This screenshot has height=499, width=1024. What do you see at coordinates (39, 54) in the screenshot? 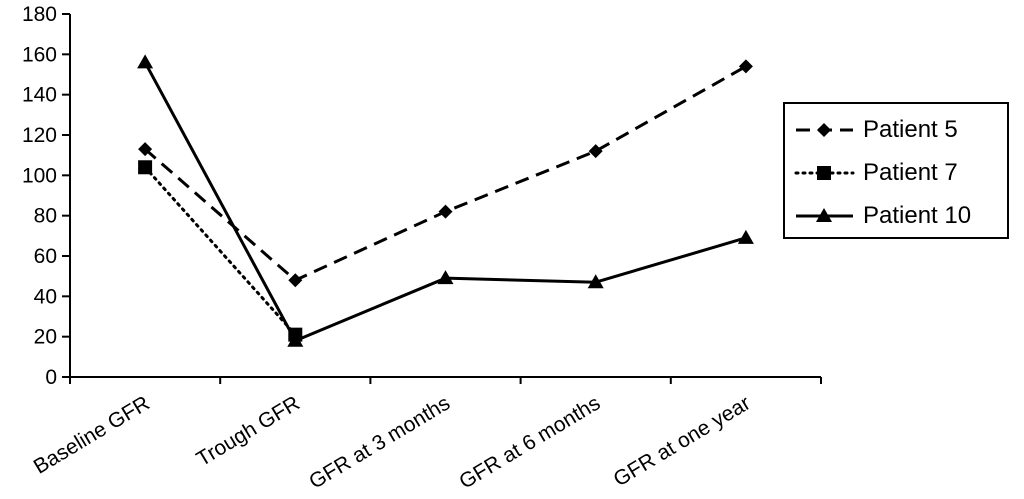
I see `y-tick-label: 160` at bounding box center [39, 54].